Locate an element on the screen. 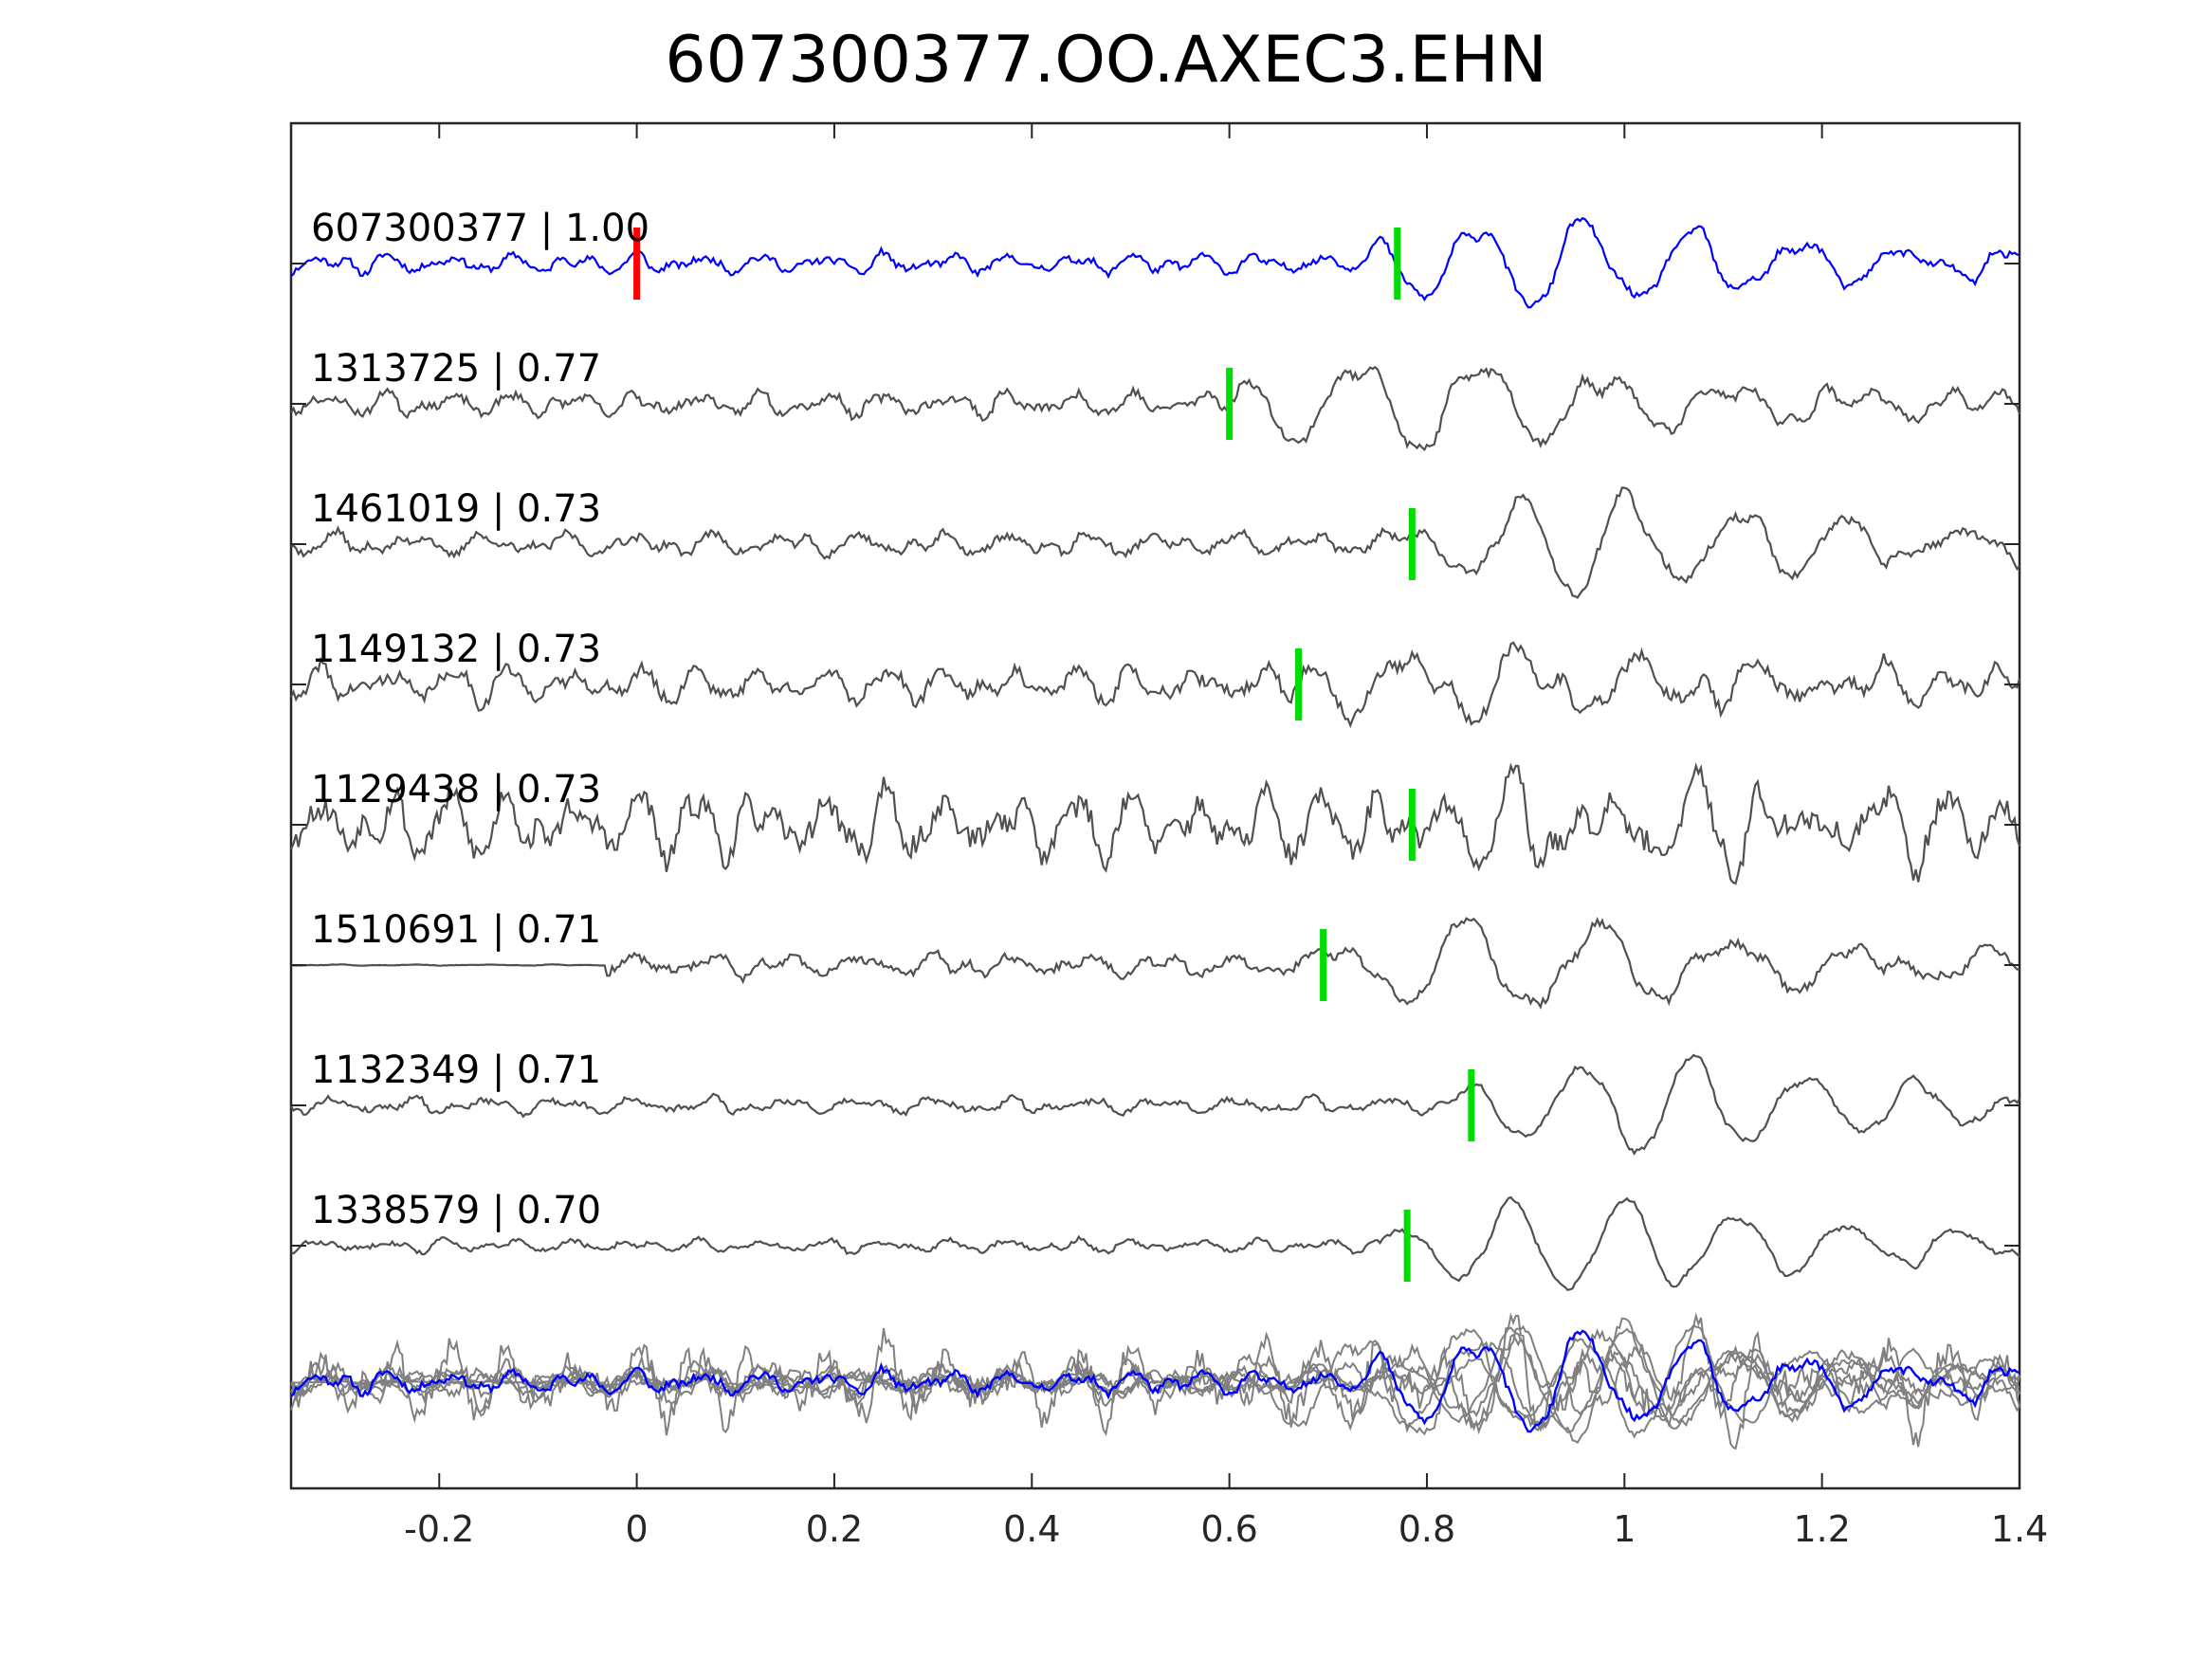 This screenshot has width=2212, height=1659. chart-title: 607300377.OO.AXEC3.EHN is located at coordinates (1106, 60).